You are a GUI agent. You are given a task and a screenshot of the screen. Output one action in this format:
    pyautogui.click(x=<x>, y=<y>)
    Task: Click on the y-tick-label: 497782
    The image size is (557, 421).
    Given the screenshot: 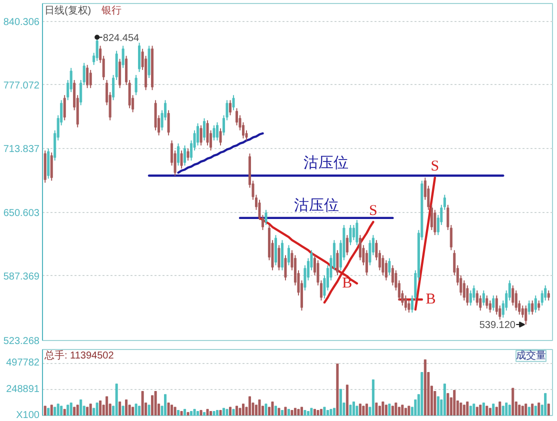 What is the action you would take?
    pyautogui.click(x=23, y=363)
    